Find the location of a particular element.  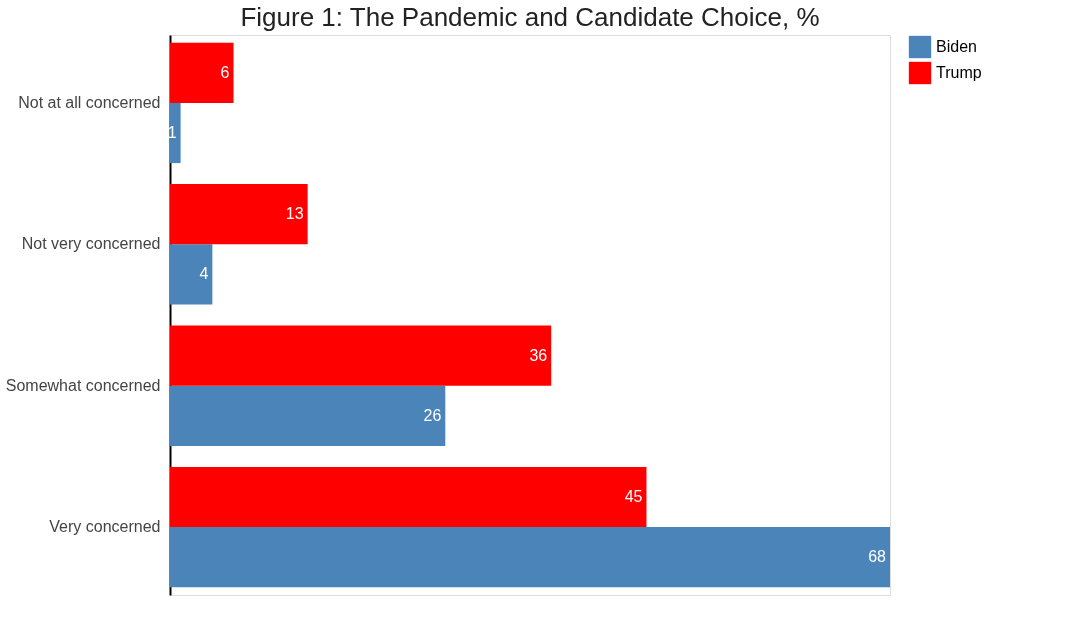

data-label: 36 is located at coordinates (538, 355).